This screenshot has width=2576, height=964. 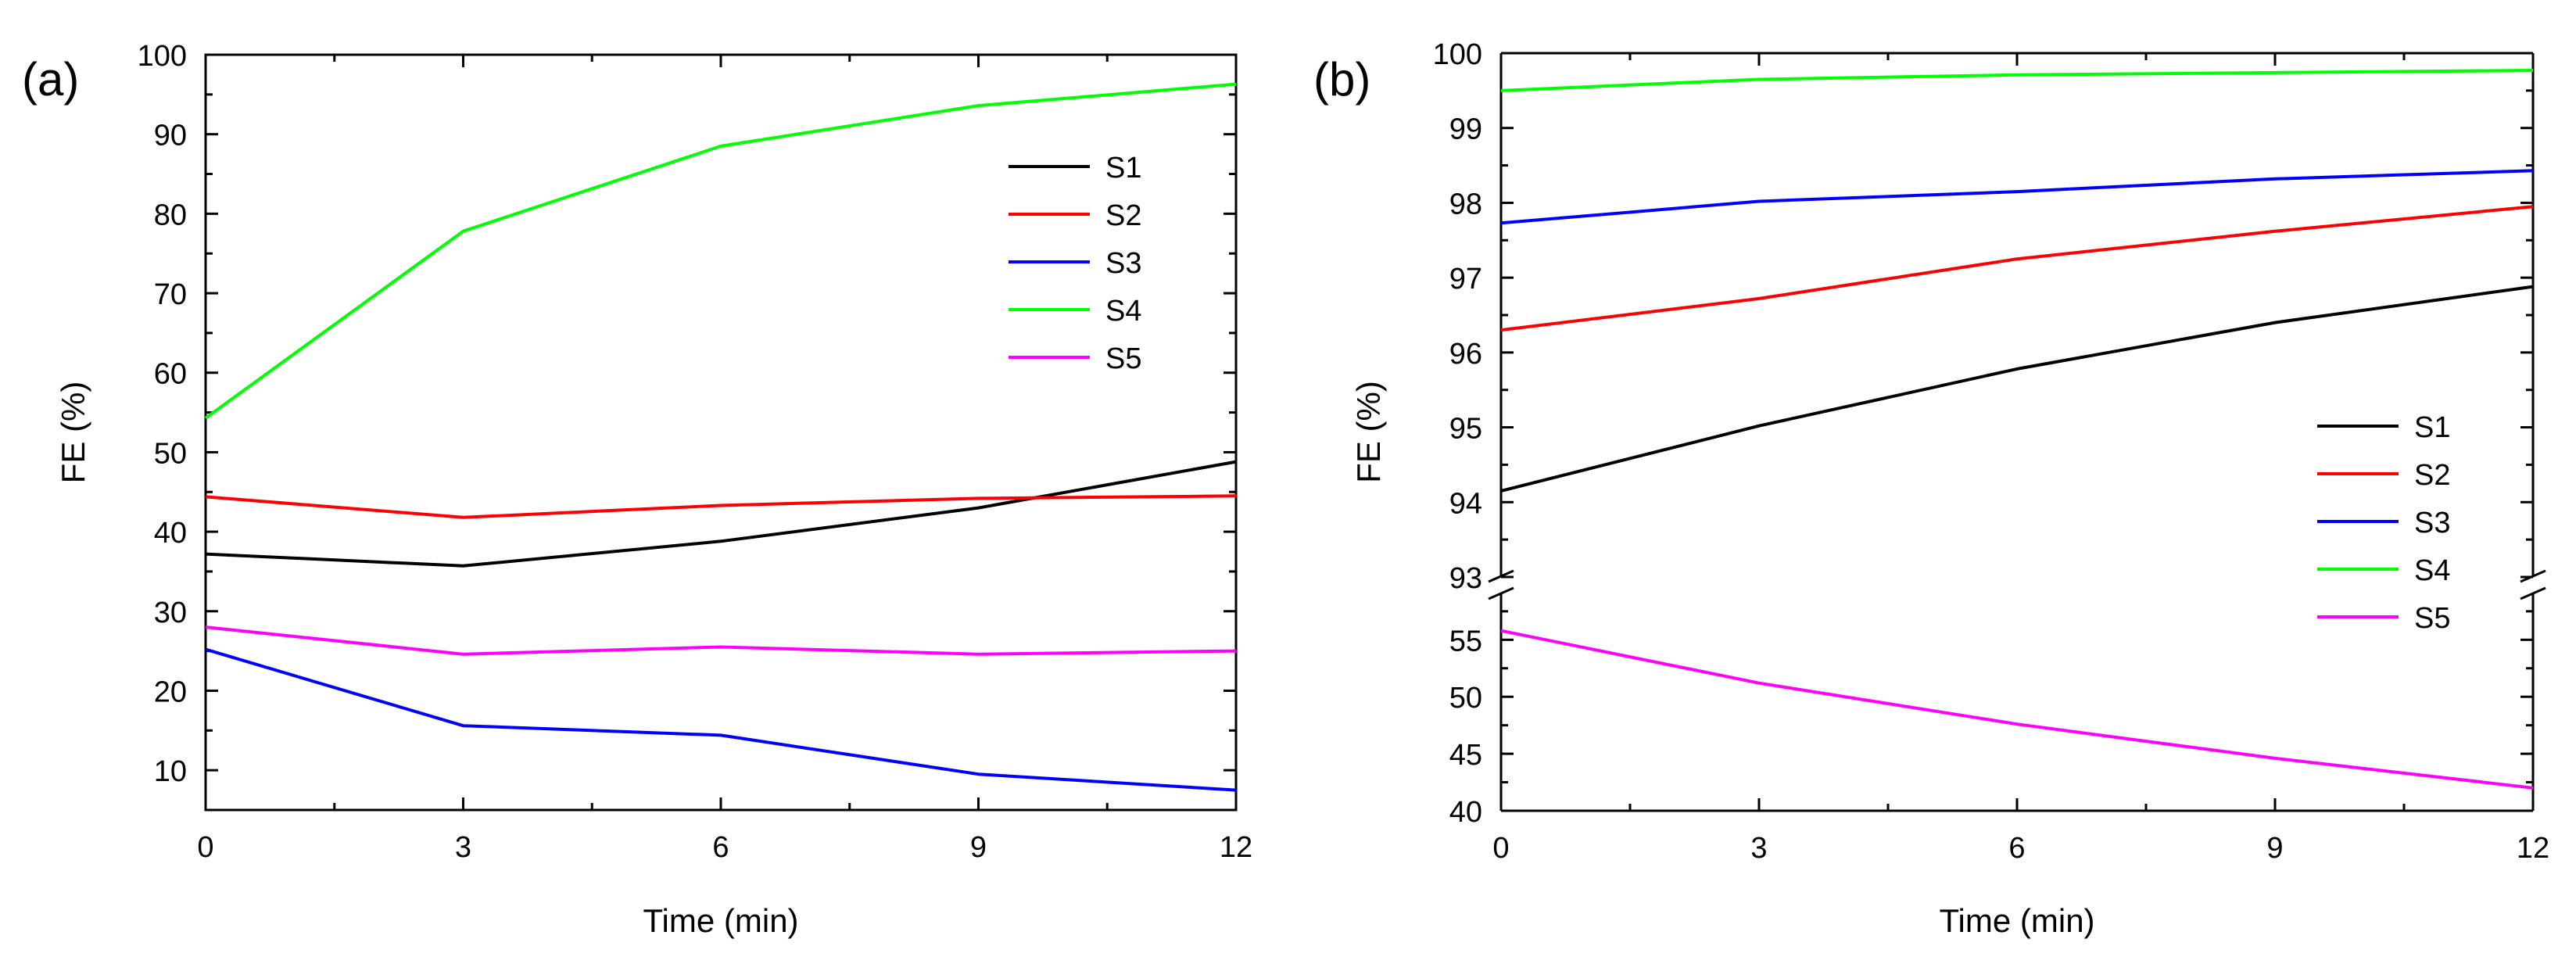 I want to click on panel-label: (a), so click(x=50, y=79).